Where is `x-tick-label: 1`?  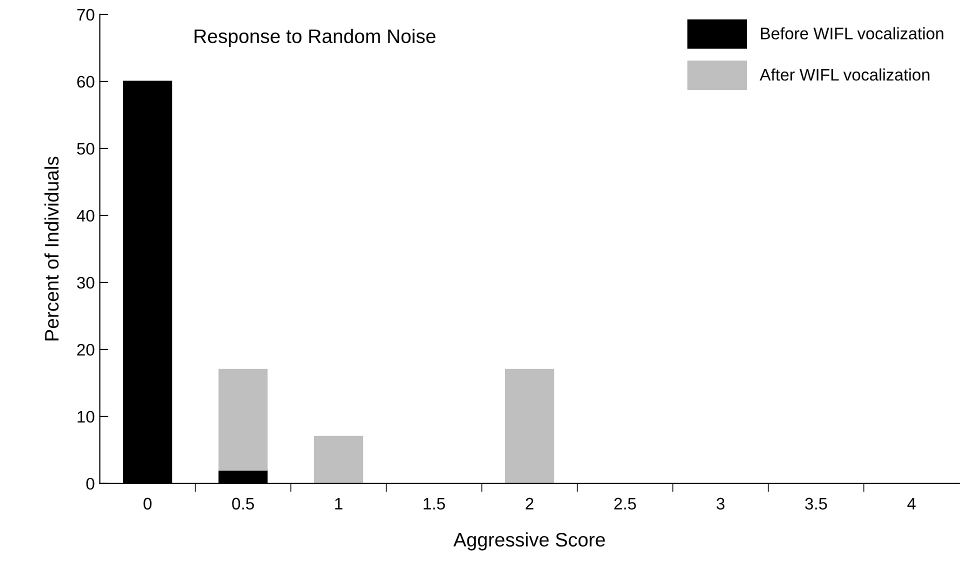 x-tick-label: 1 is located at coordinates (338, 504).